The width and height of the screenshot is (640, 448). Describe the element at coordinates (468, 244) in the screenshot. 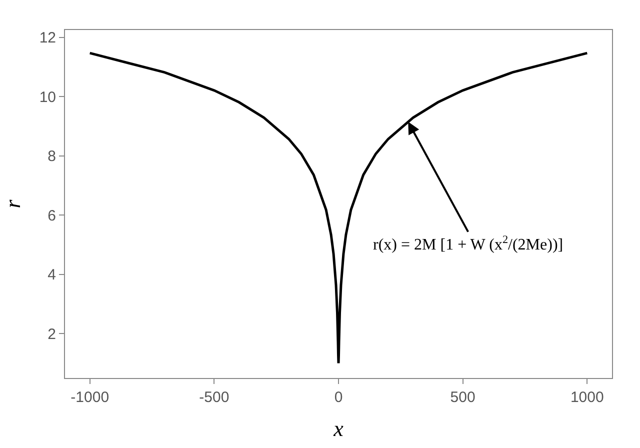

I see `annotation: r(x) = 2M [1 + W (x$^{2}$/(2Me))]` at that location.